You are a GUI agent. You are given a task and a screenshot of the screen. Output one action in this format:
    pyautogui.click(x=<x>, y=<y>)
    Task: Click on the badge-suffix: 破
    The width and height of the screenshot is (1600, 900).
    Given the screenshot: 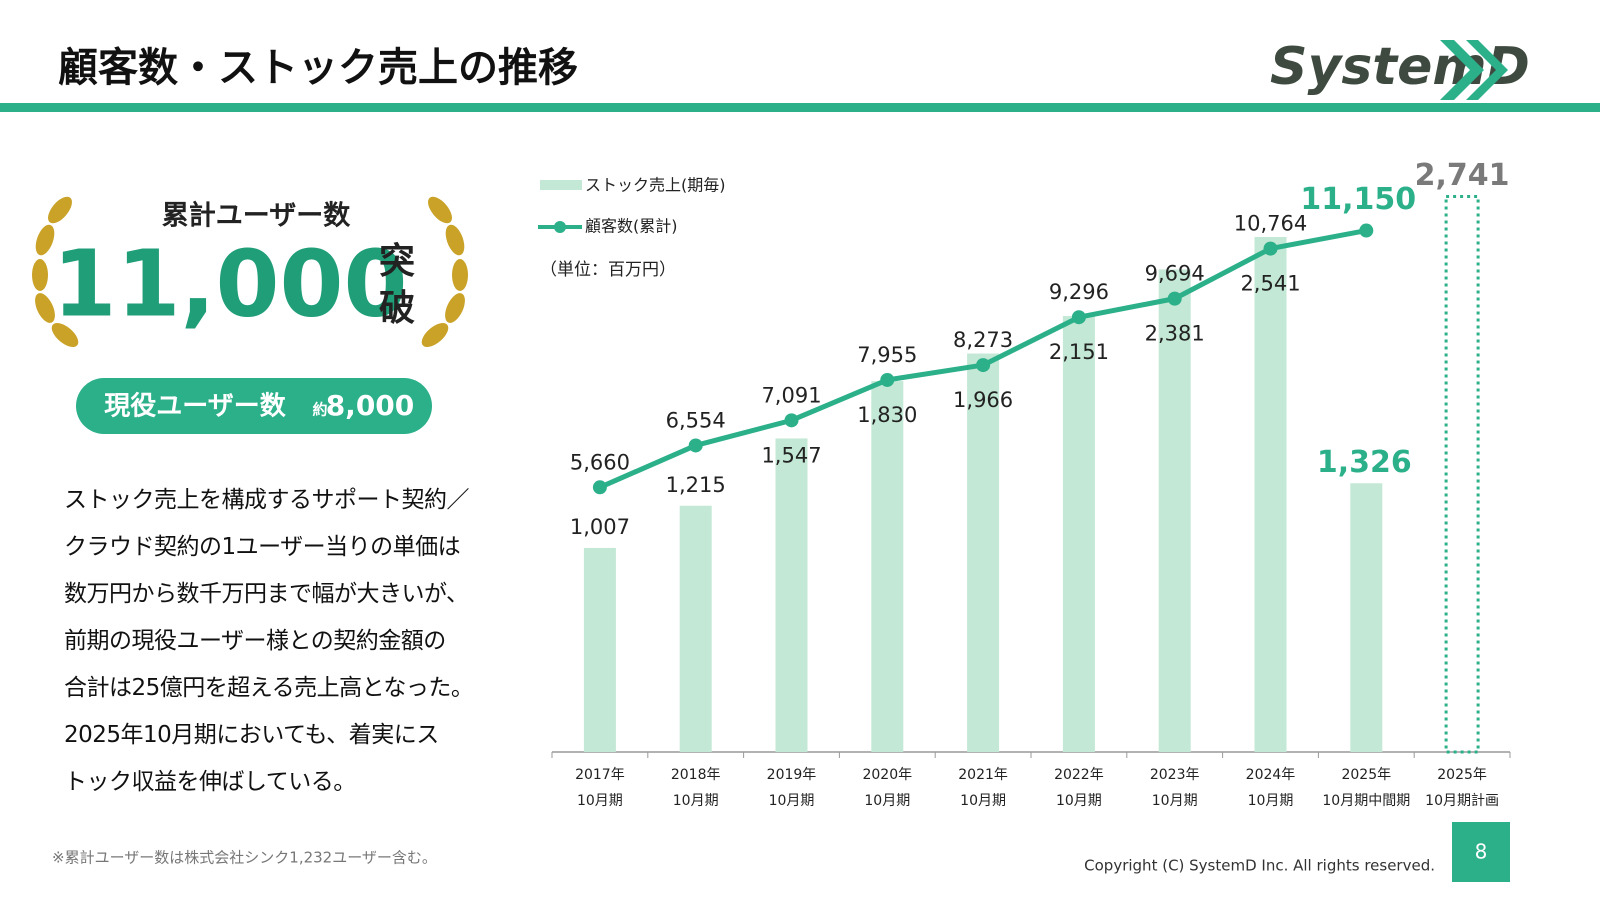 What is the action you would take?
    pyautogui.click(x=397, y=308)
    